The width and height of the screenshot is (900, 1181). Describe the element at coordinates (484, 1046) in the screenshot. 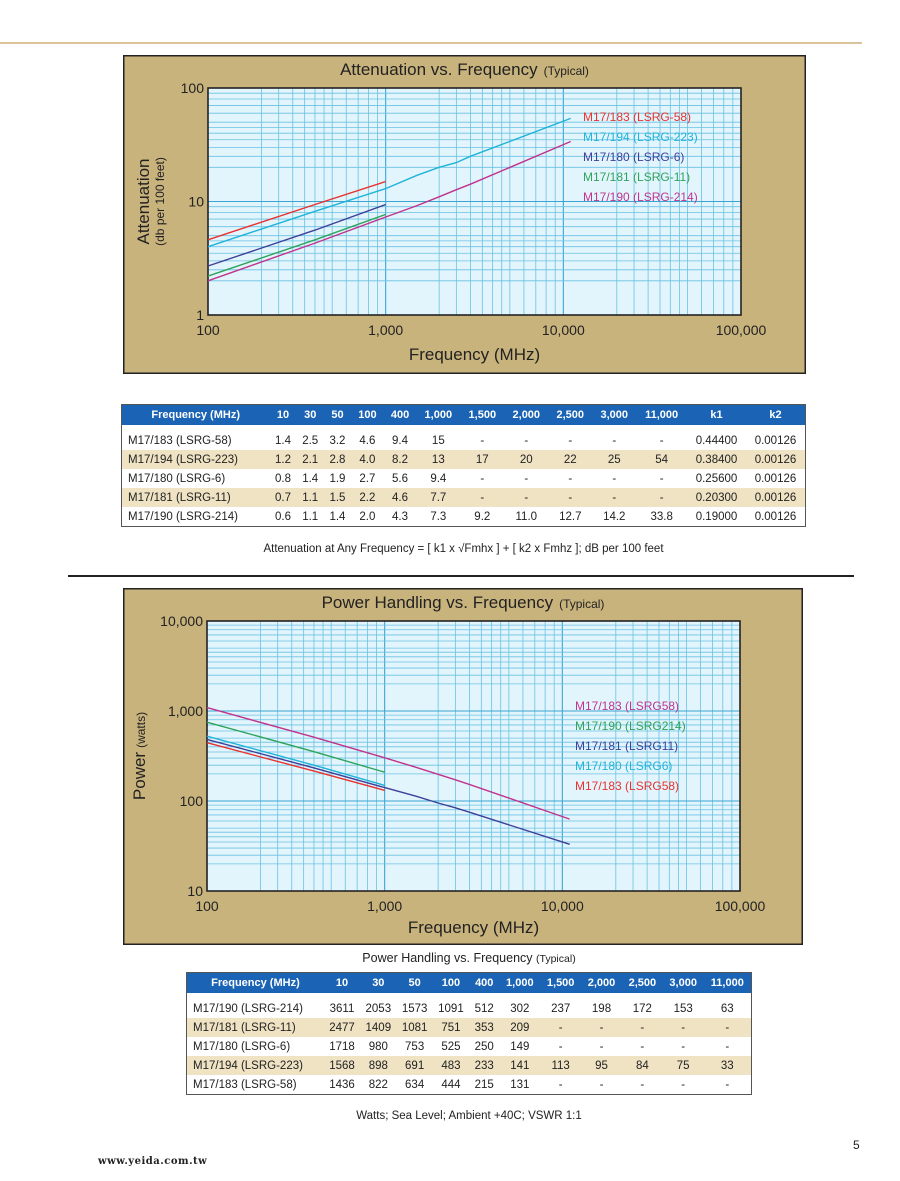

I see `power-table-cell: 250` at that location.